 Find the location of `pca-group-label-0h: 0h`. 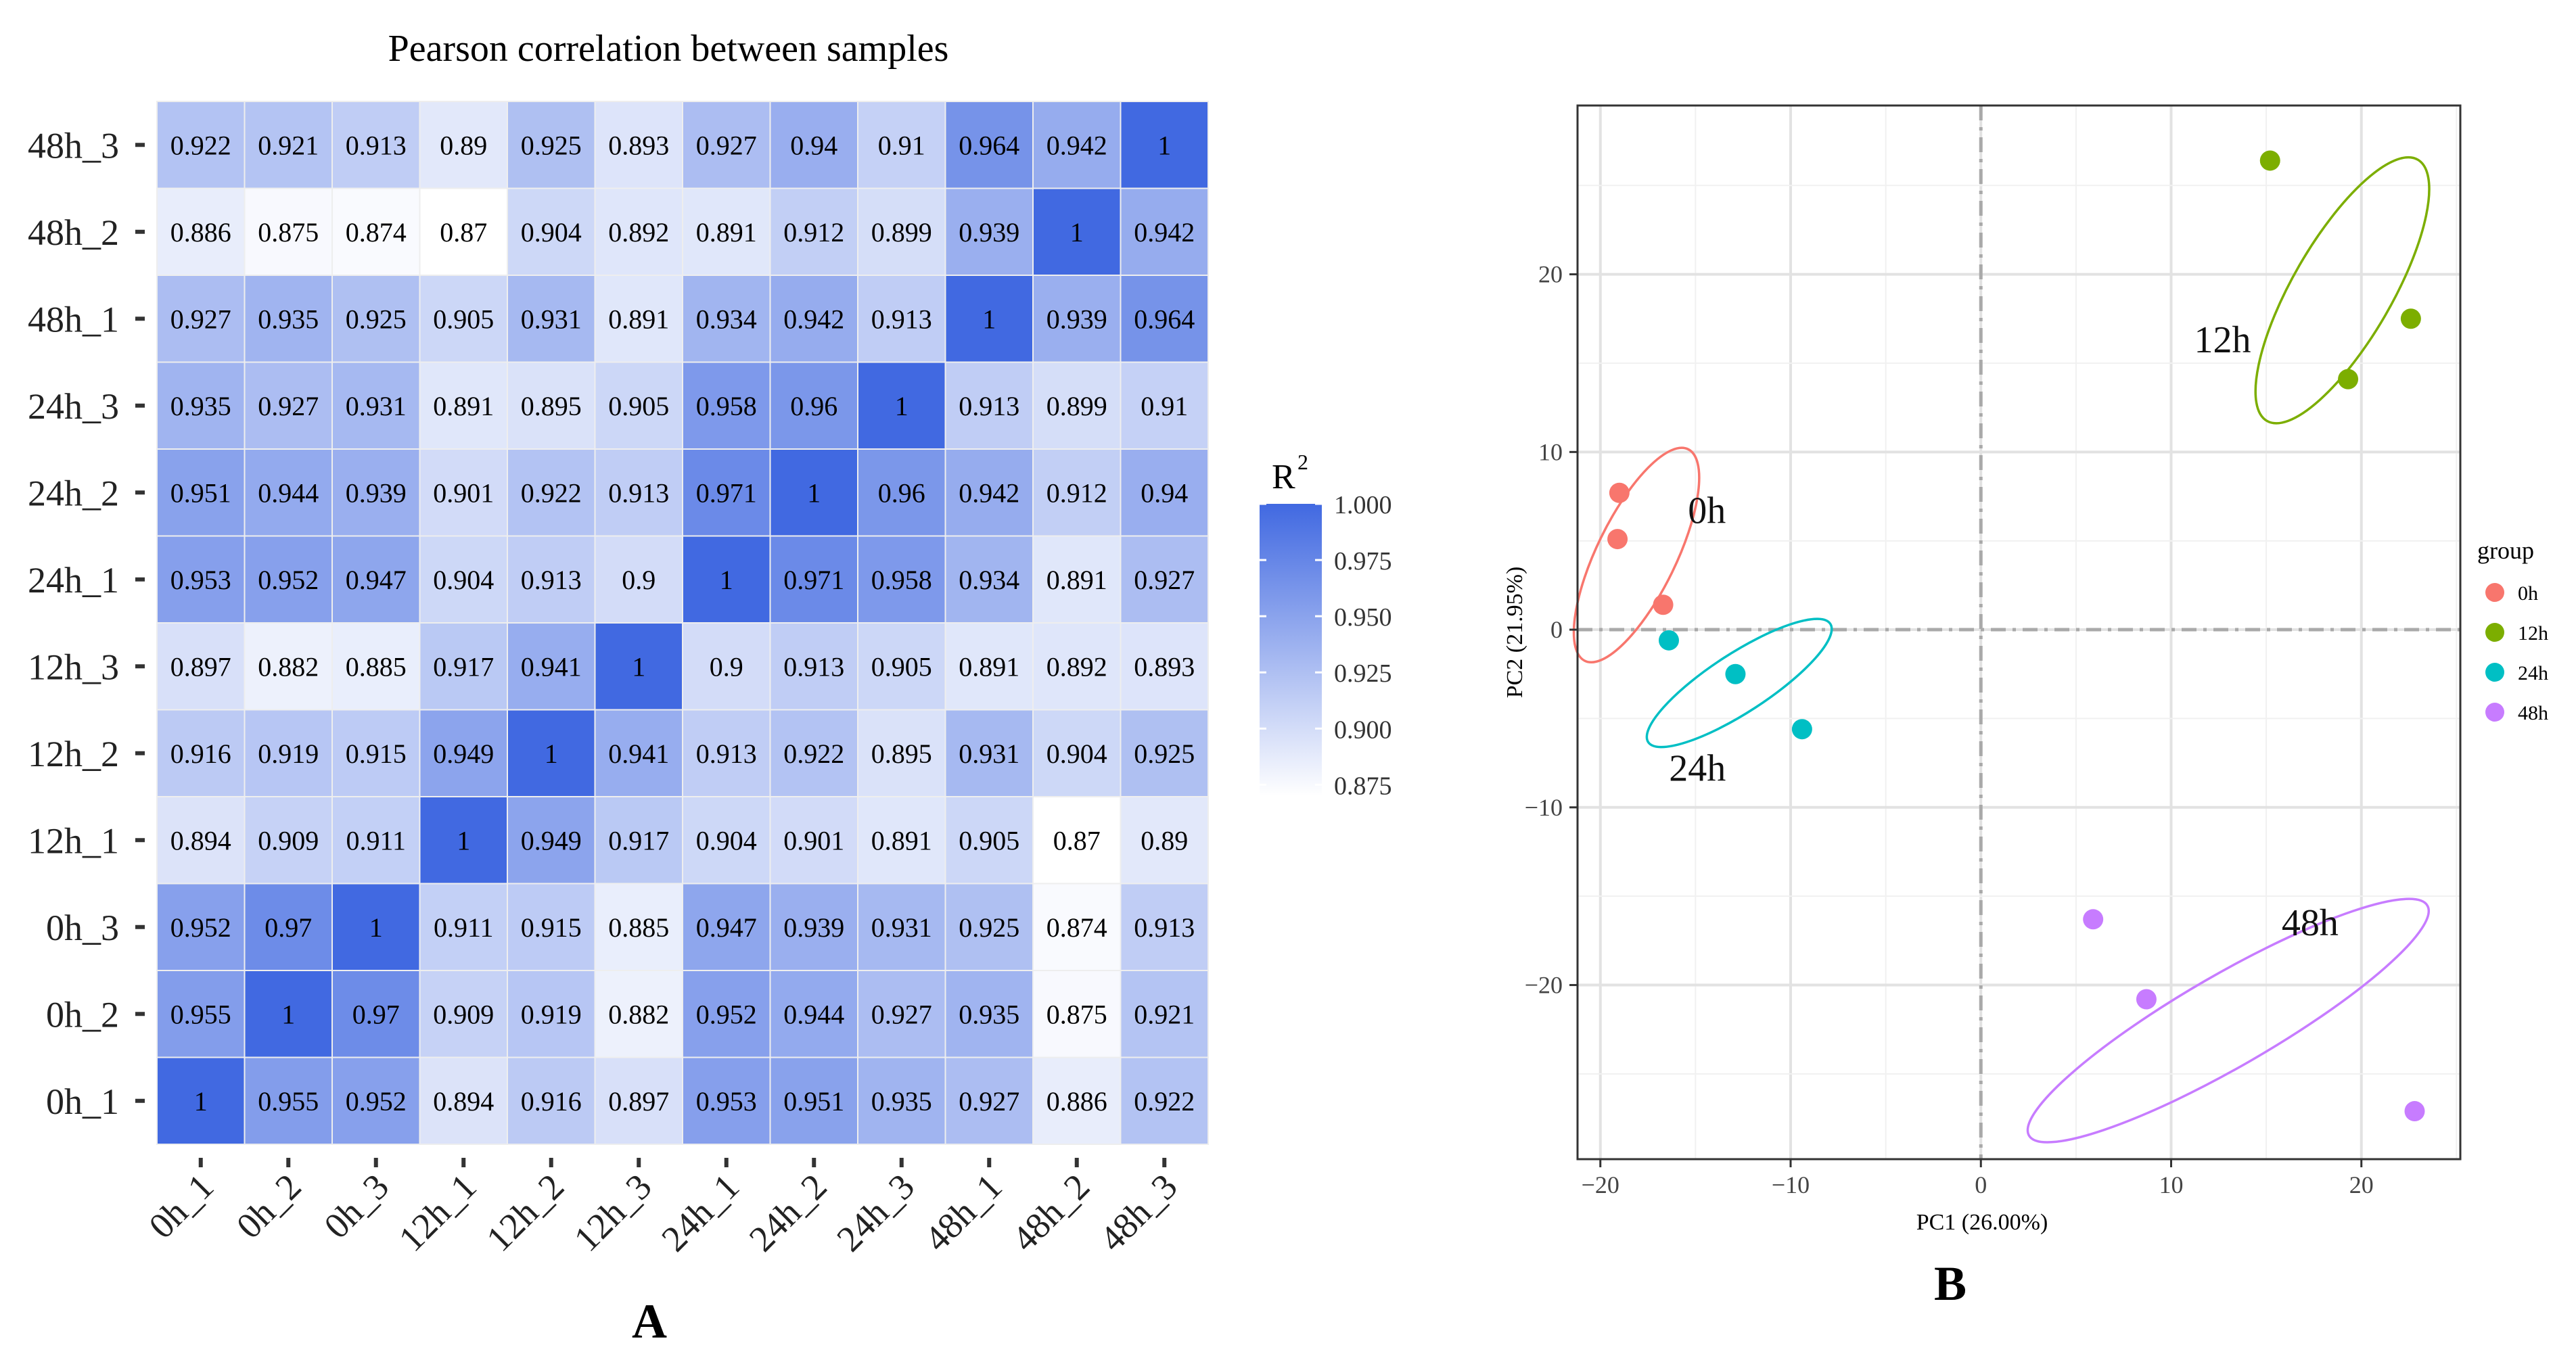

pca-group-label-0h: 0h is located at coordinates (1707, 511).